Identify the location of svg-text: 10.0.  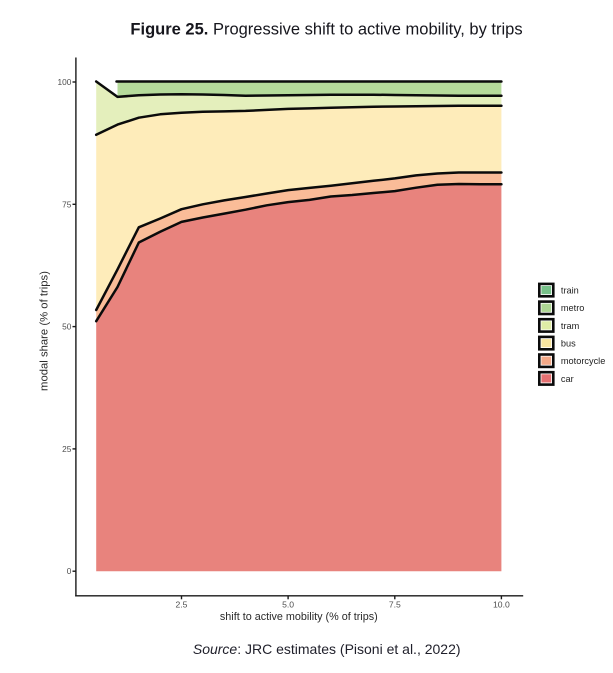
(501, 604).